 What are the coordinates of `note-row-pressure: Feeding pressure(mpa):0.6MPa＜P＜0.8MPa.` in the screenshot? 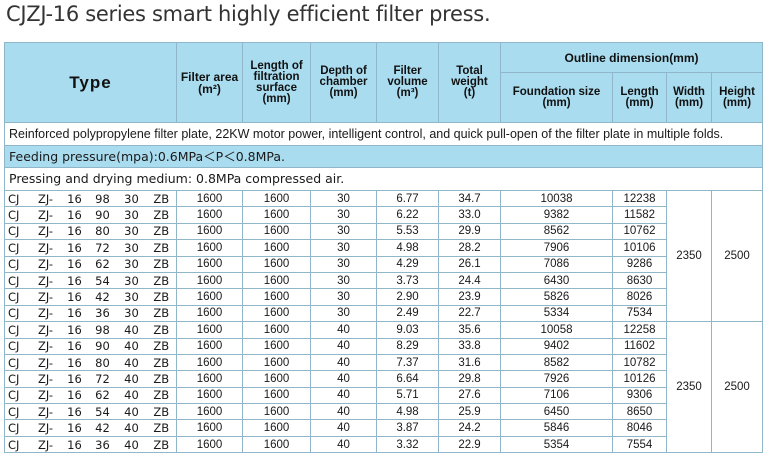 It's located at (383, 156).